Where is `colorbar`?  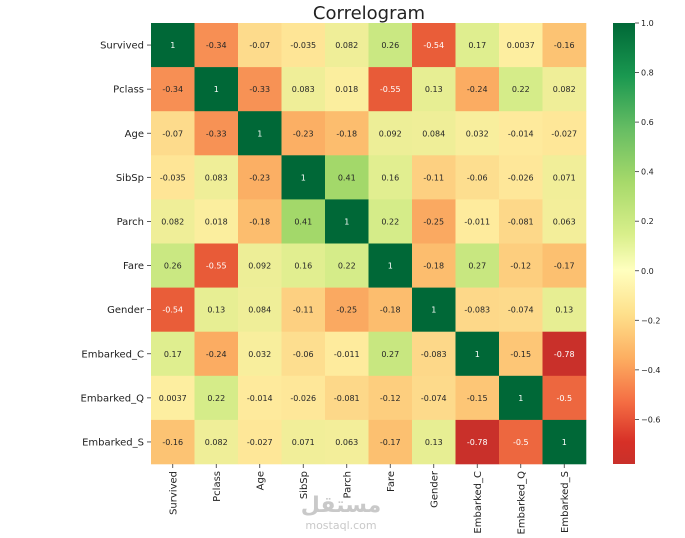 colorbar is located at coordinates (624, 243).